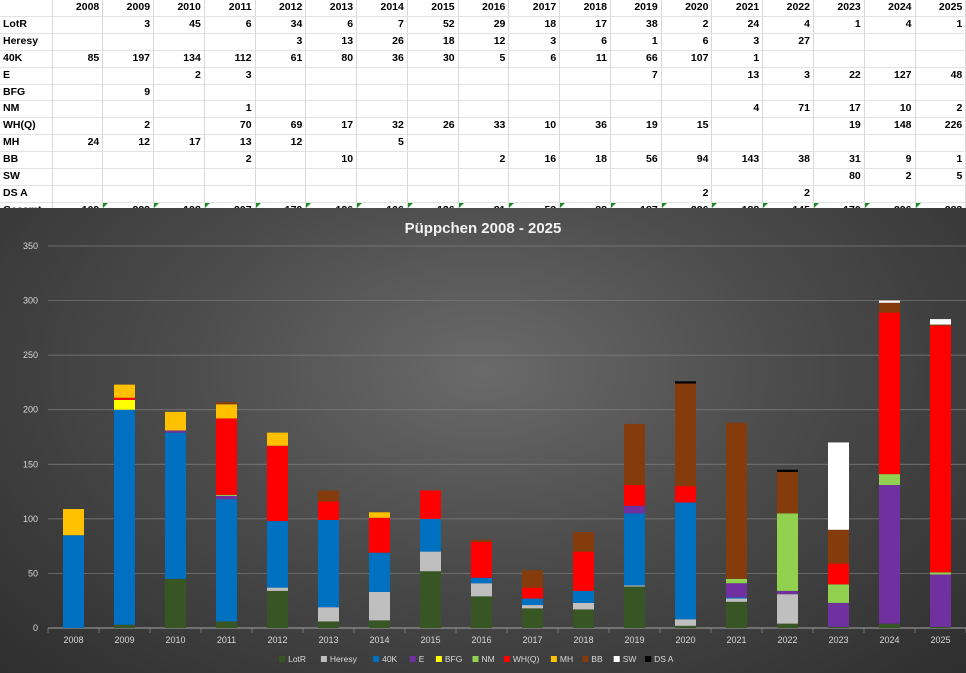 This screenshot has height=673, width=966. What do you see at coordinates (433, 59) in the screenshot?
I see `table-cell: 30` at bounding box center [433, 59].